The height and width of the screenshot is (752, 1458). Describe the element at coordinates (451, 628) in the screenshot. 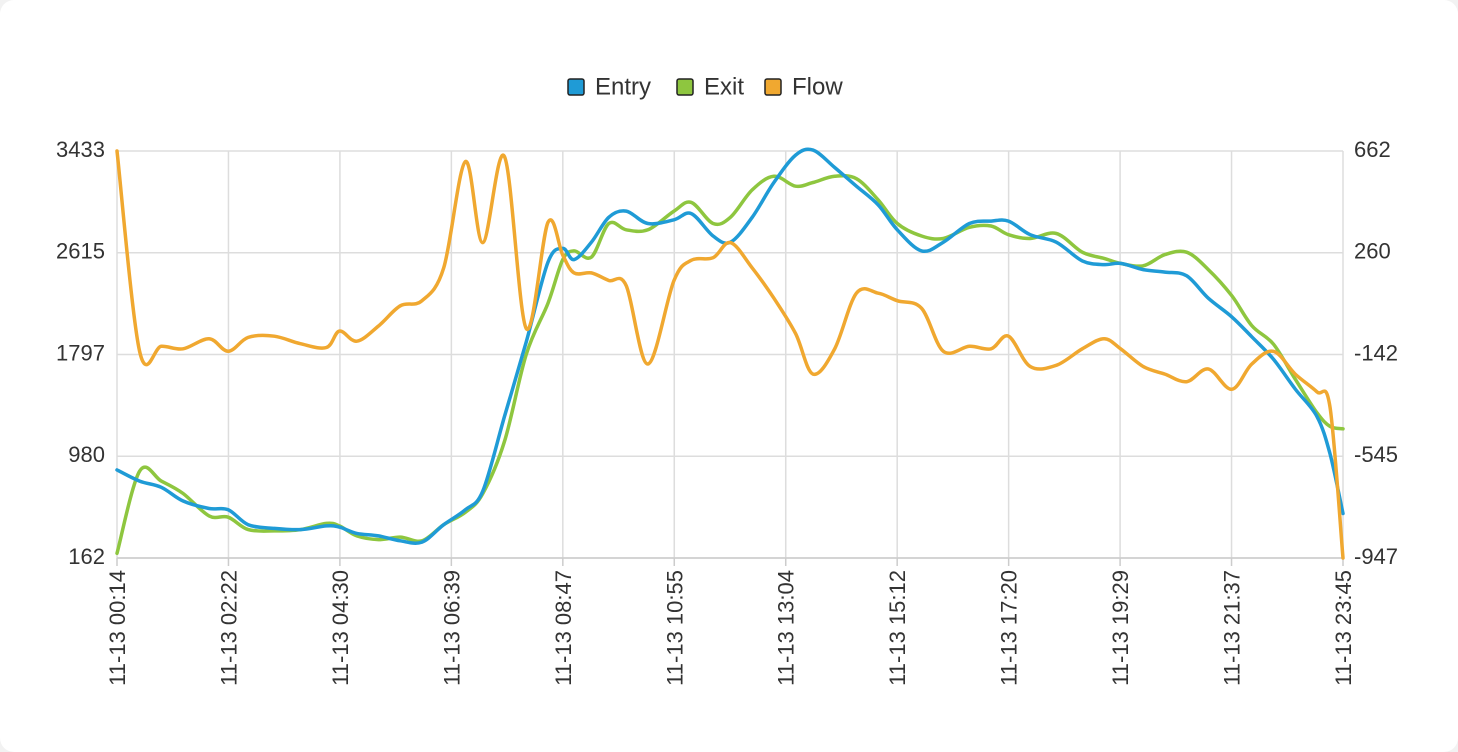

I see `x-tick-label: 11-13 06:39` at that location.